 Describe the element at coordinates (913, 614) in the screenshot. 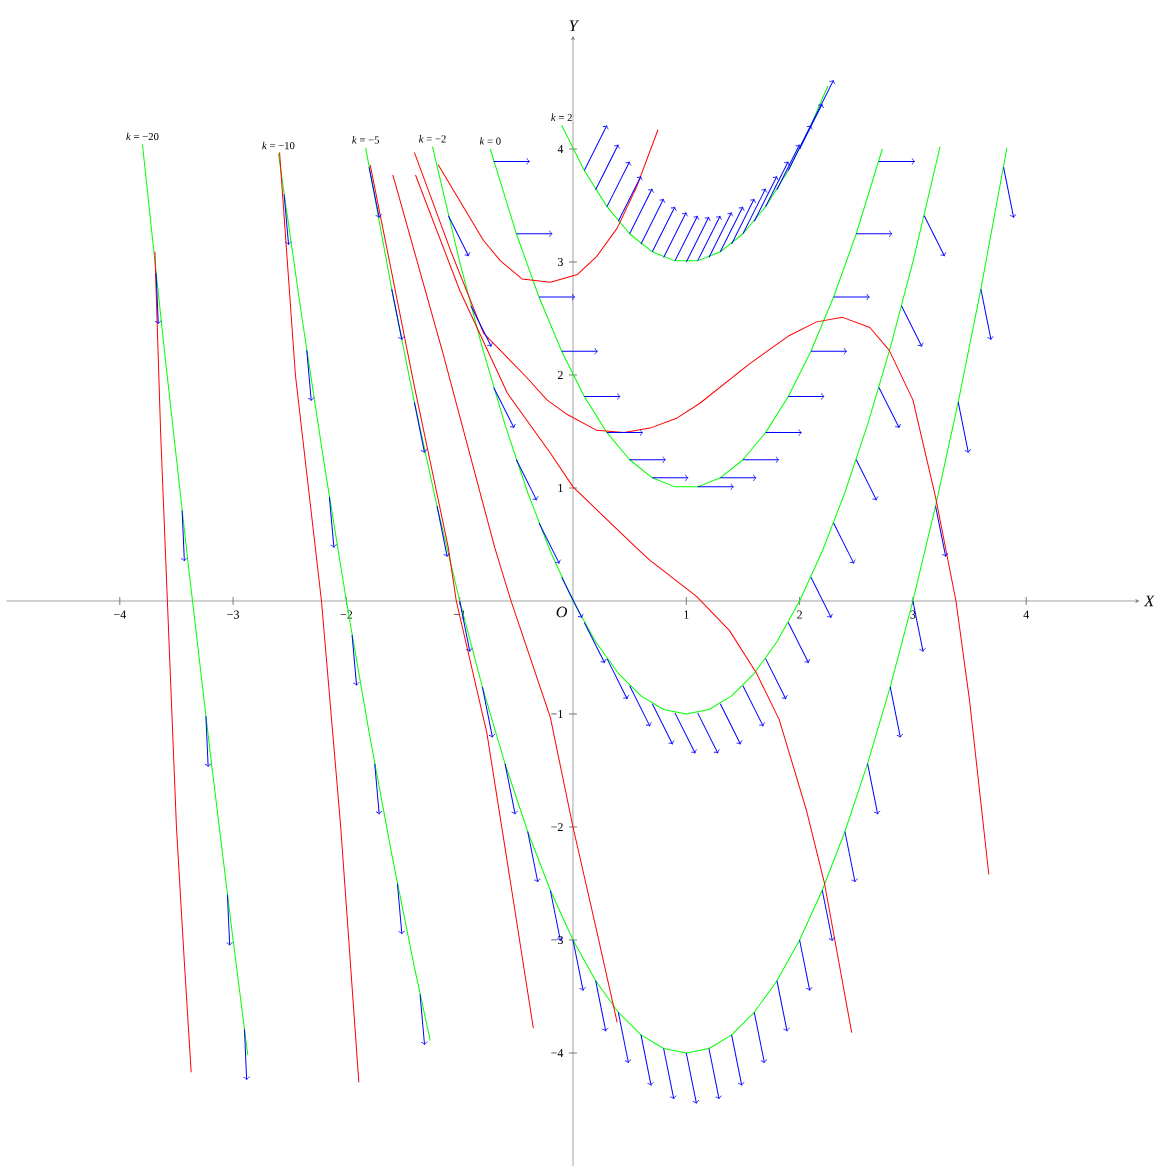

I see `x-tick-label: 3` at that location.